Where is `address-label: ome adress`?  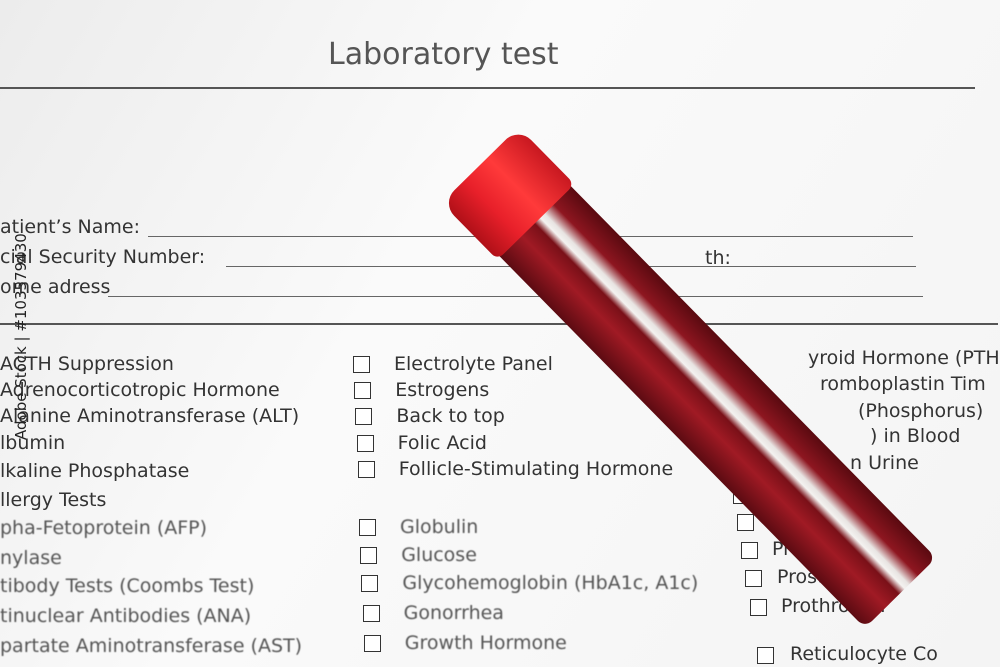
address-label: ome adress is located at coordinates (55, 287).